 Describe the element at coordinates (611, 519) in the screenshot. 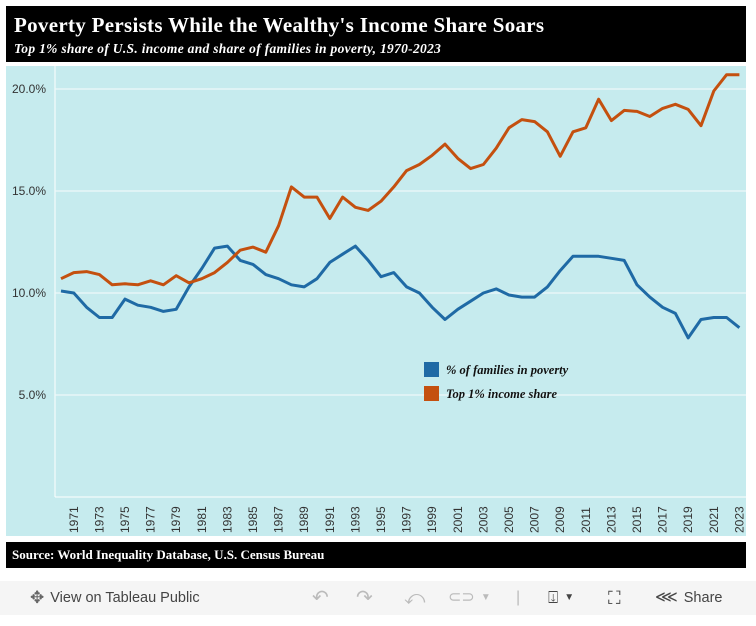

I see `x-tick-label: 2013` at that location.